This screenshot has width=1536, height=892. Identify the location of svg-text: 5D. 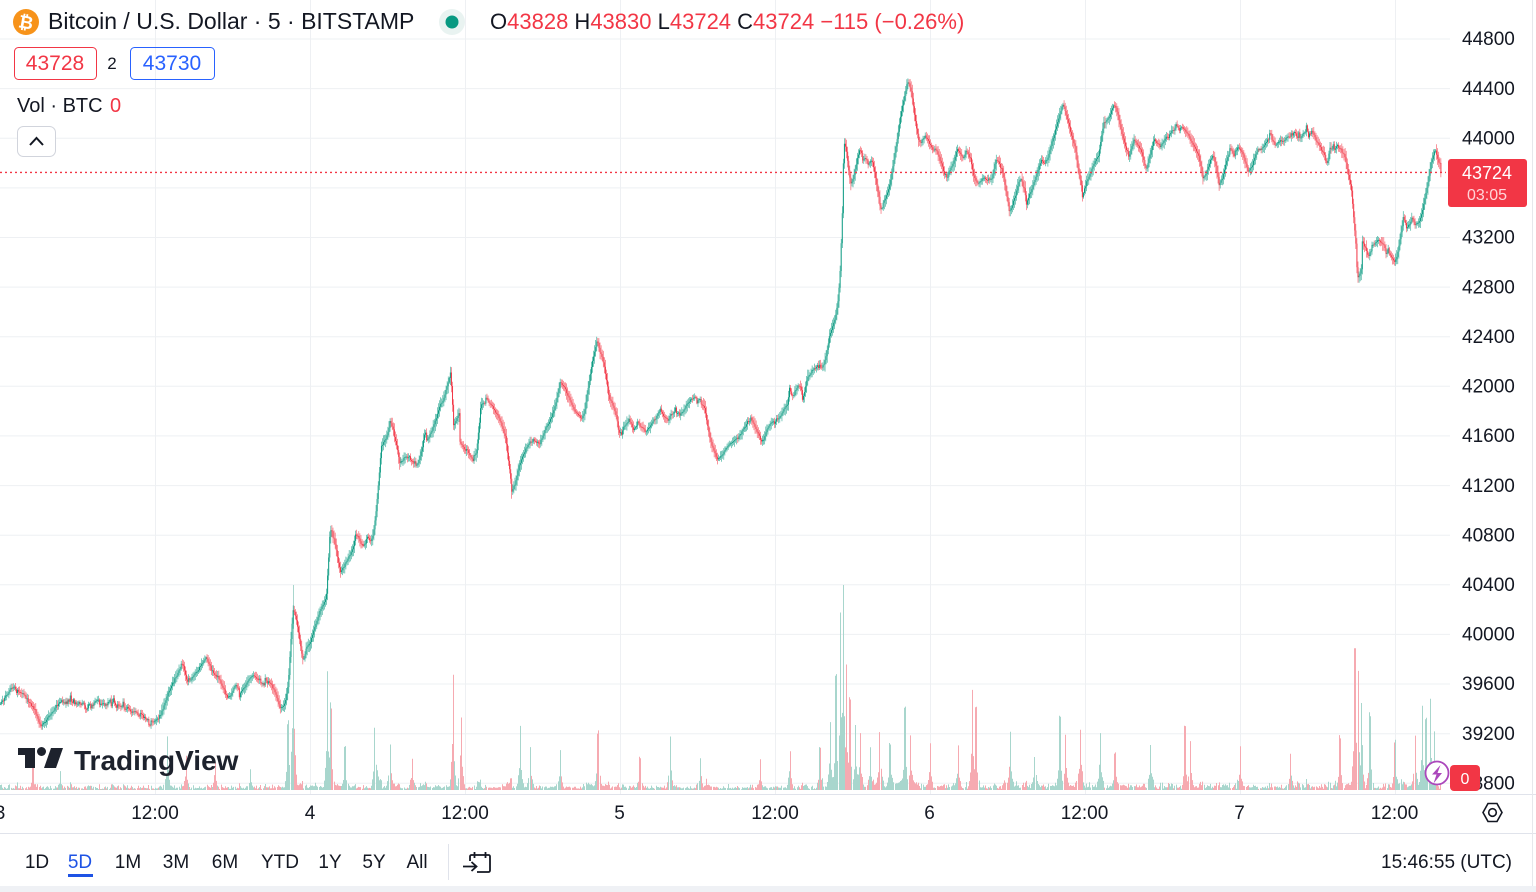
(80, 862).